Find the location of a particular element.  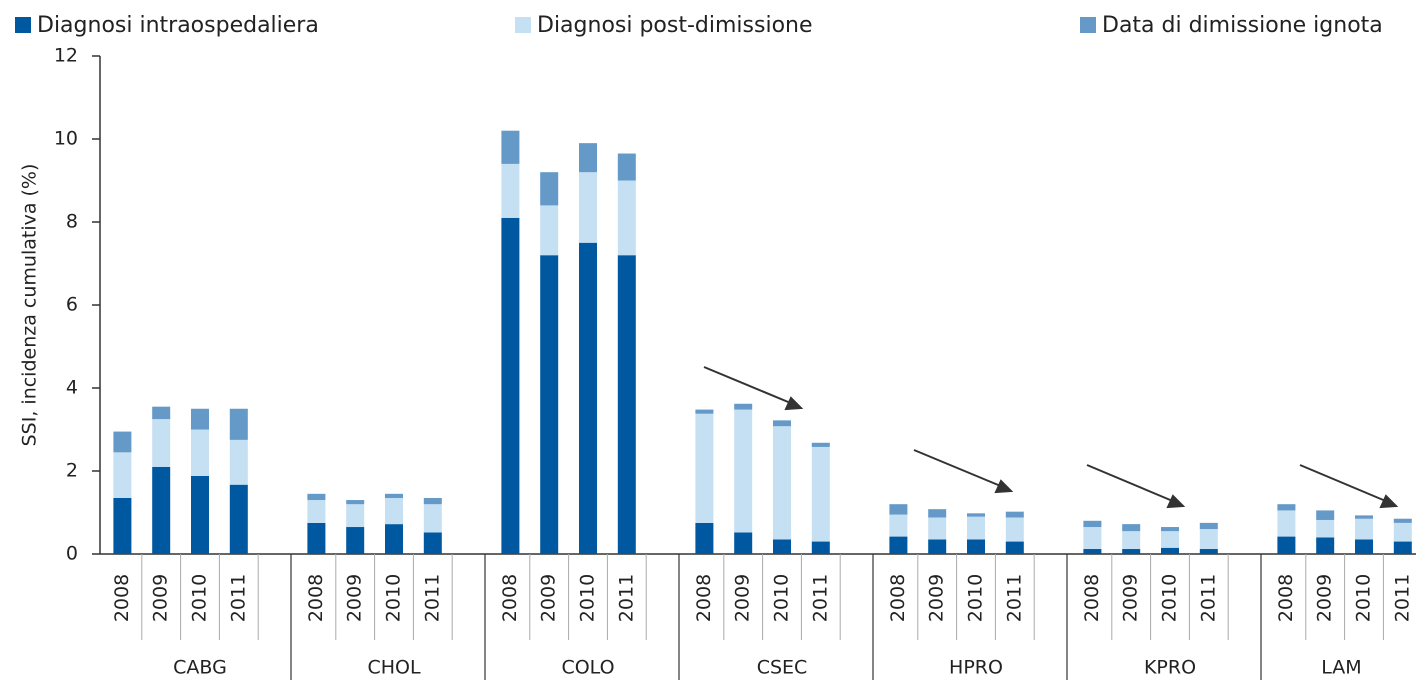

y-tick-label: 0 is located at coordinates (72, 554).